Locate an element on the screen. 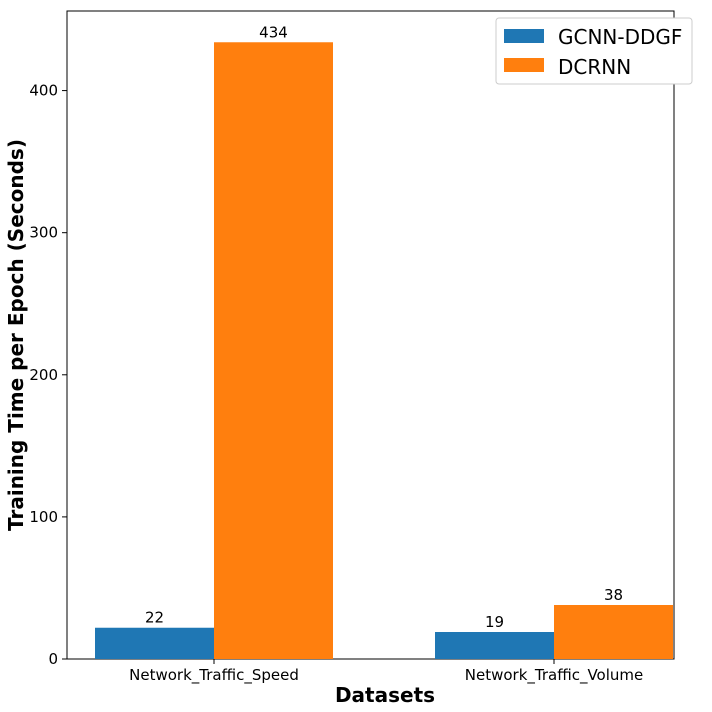 This screenshot has width=712, height=712. y-tick-label: 0 is located at coordinates (53, 659).